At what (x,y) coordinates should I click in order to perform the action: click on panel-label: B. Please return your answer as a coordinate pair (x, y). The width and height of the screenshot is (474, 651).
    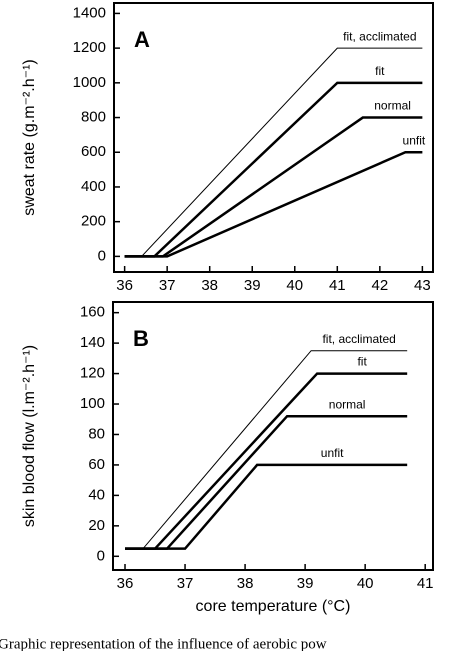
    Looking at the image, I should click on (141, 338).